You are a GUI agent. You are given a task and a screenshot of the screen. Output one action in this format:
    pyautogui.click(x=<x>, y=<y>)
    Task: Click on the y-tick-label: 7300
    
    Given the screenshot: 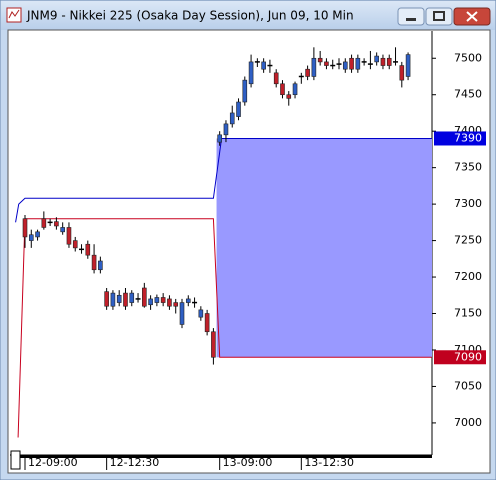 What is the action you would take?
    pyautogui.click(x=468, y=203)
    